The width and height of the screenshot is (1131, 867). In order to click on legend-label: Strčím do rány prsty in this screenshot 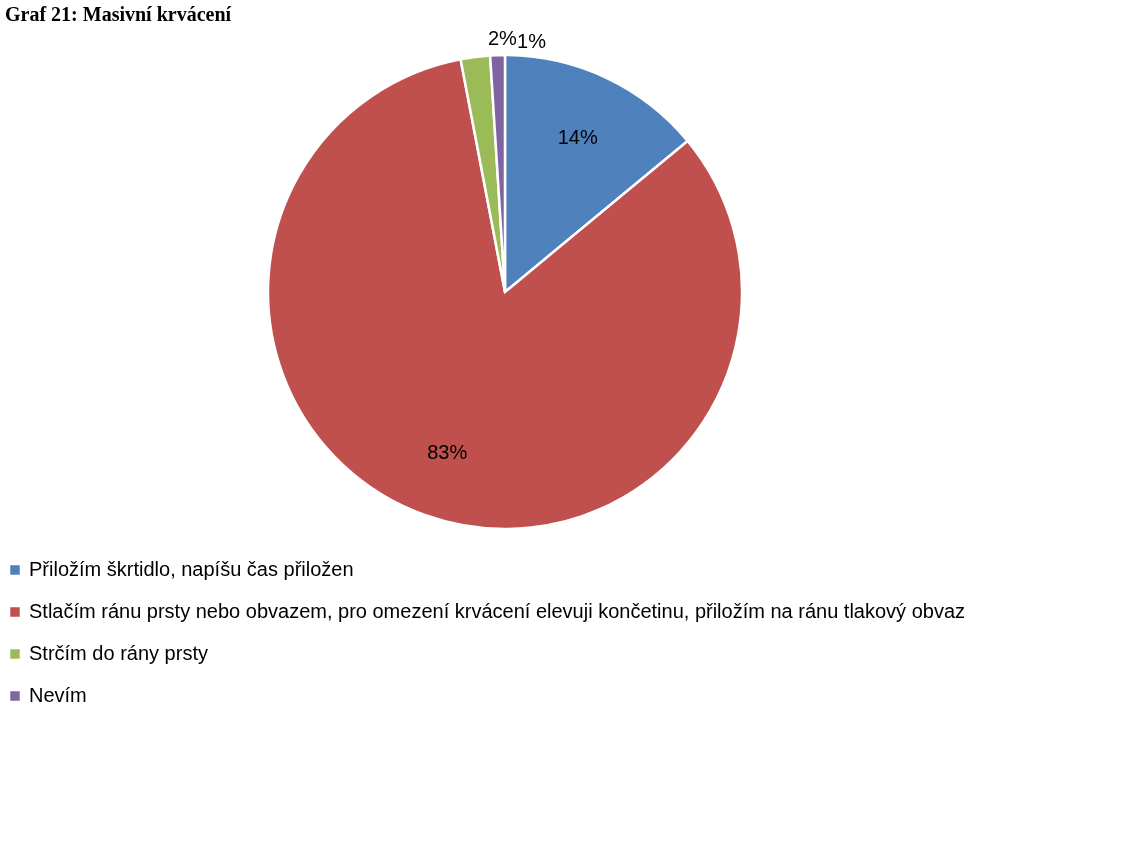, I will do `click(118, 653)`.